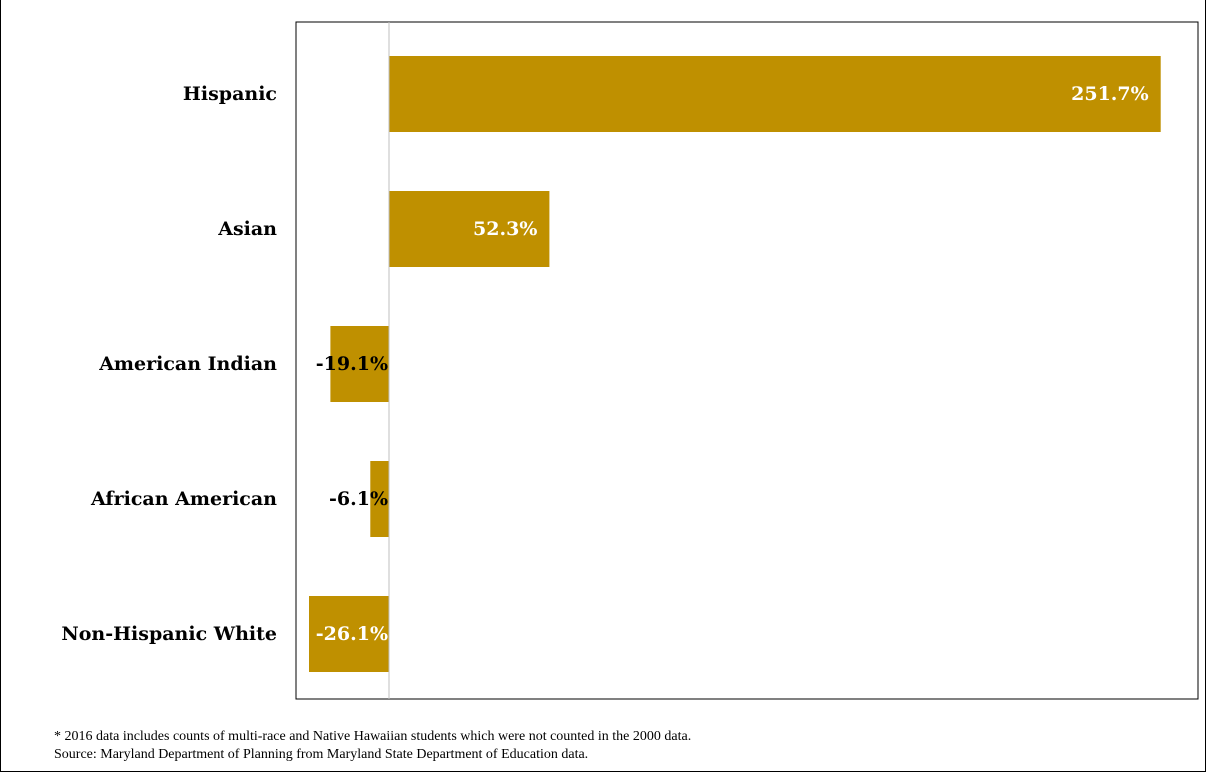 The width and height of the screenshot is (1206, 772). What do you see at coordinates (247, 229) in the screenshot?
I see `category-label-asian: Asian` at bounding box center [247, 229].